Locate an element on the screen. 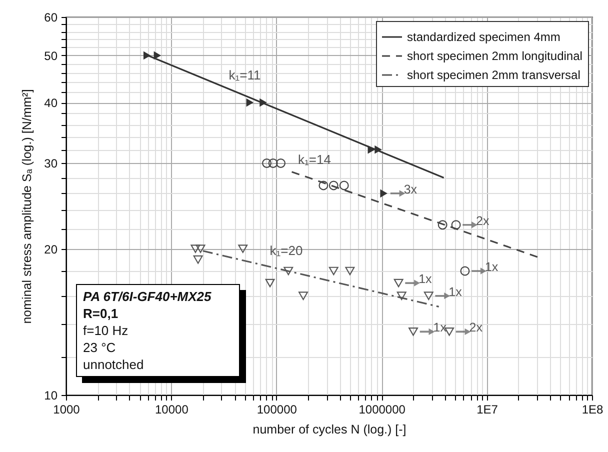  annotation: 23 °C is located at coordinates (100, 347).